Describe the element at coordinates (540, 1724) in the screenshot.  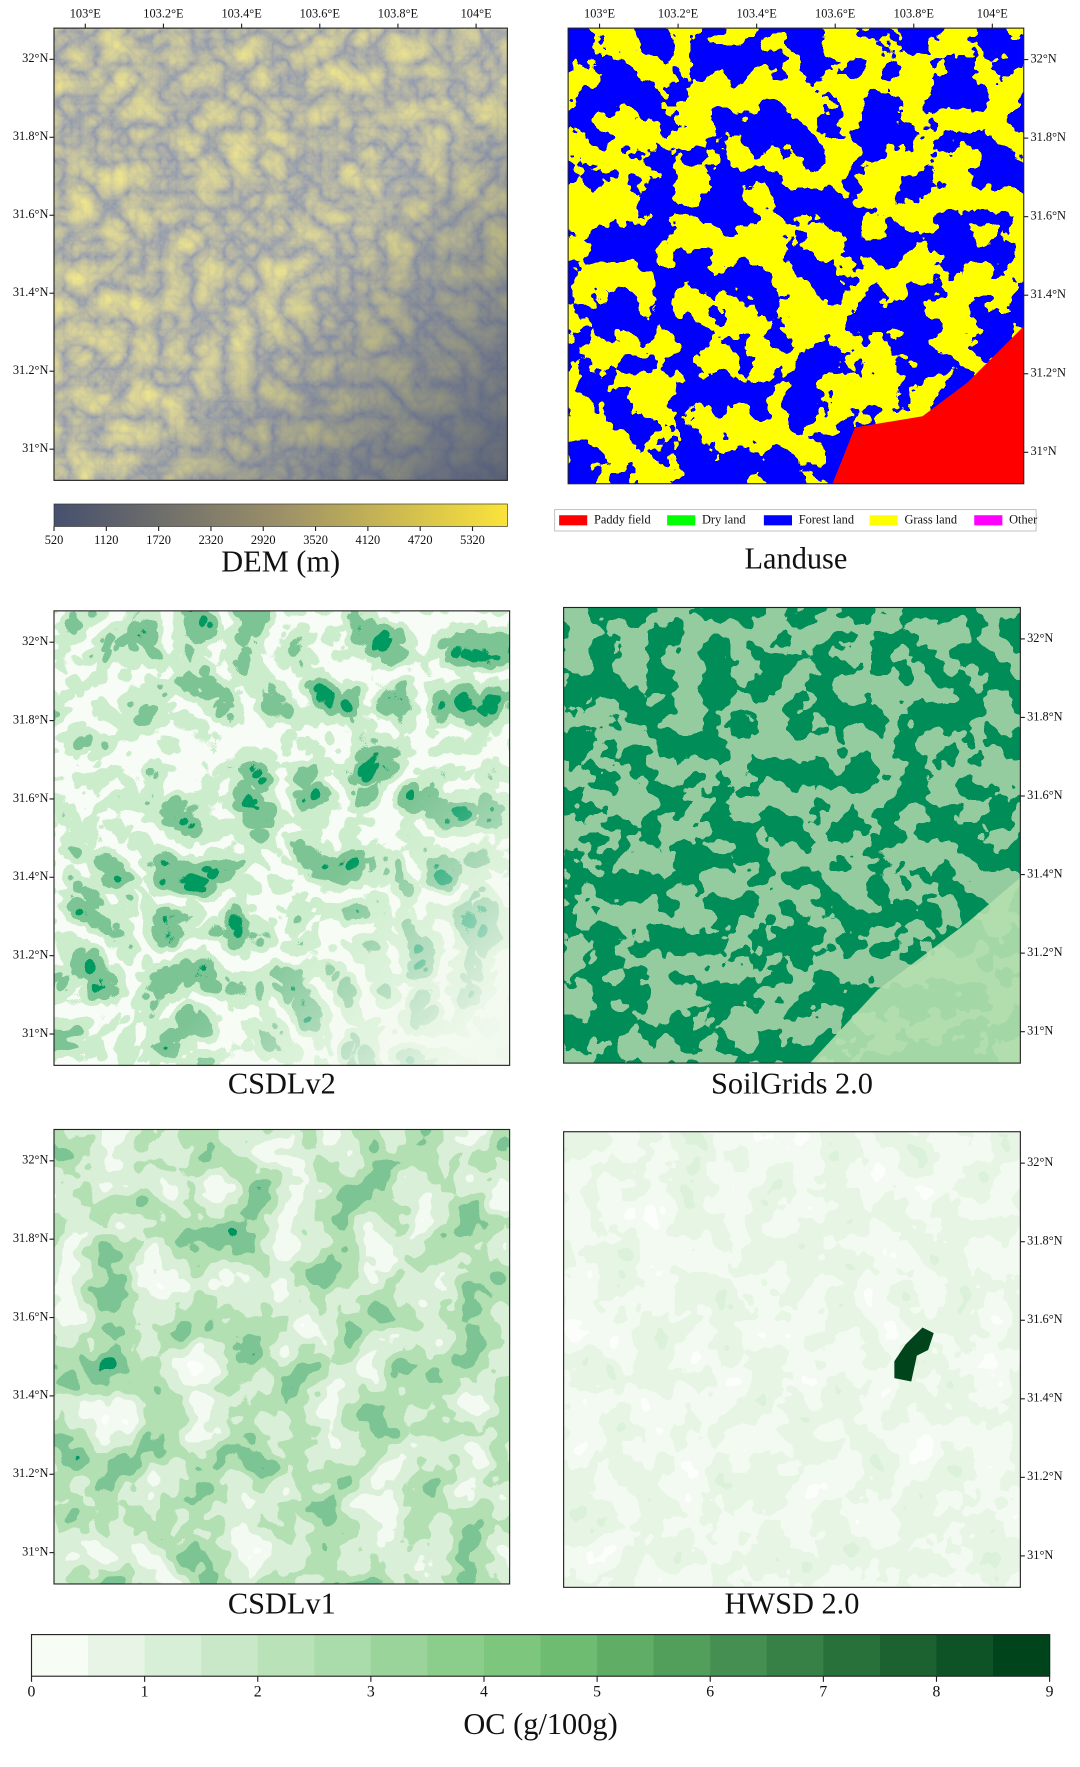
I see `oc-colorbar-label: OC (g/100g)` at that location.